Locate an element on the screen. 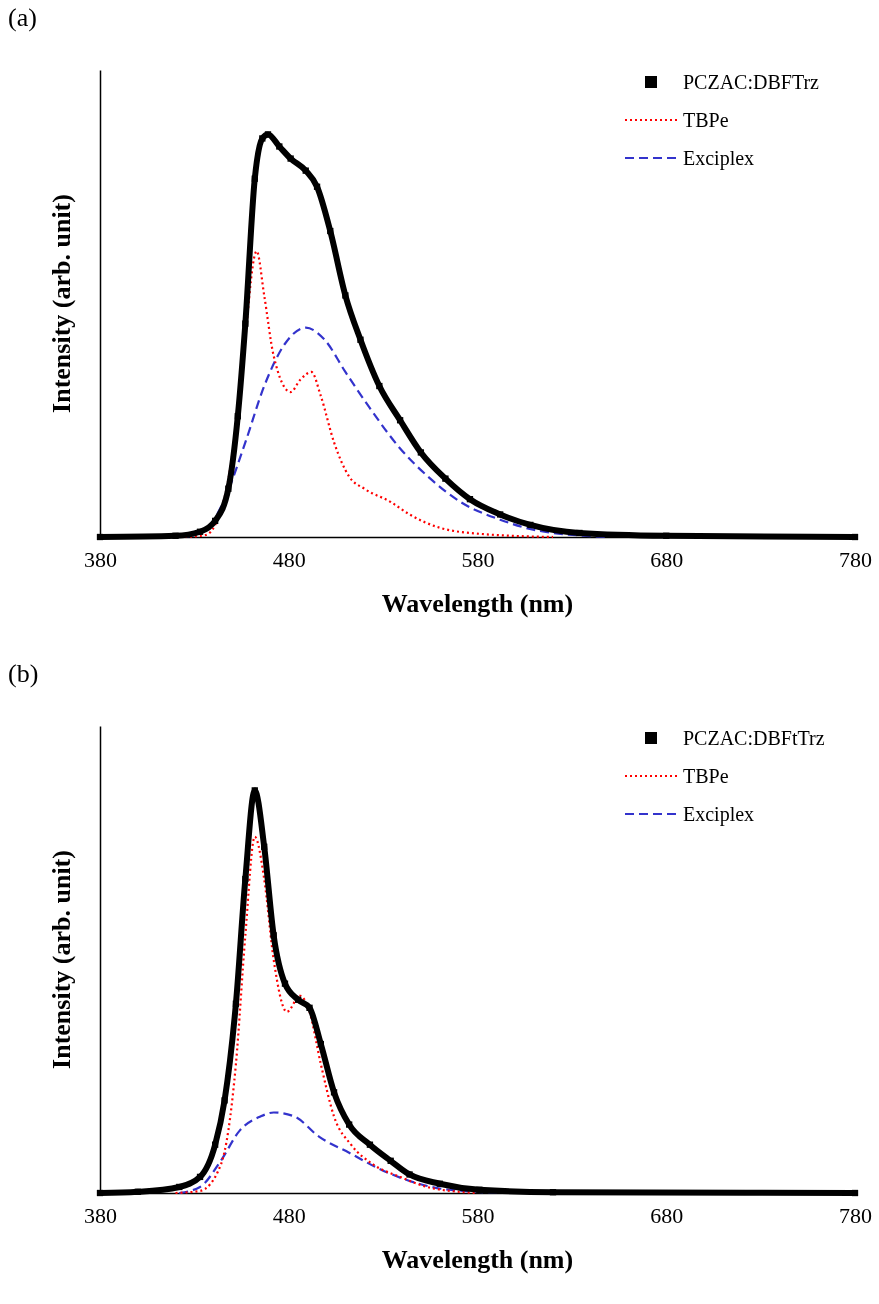  legend-label: PCZAC:DBFtTrz is located at coordinates (754, 738).